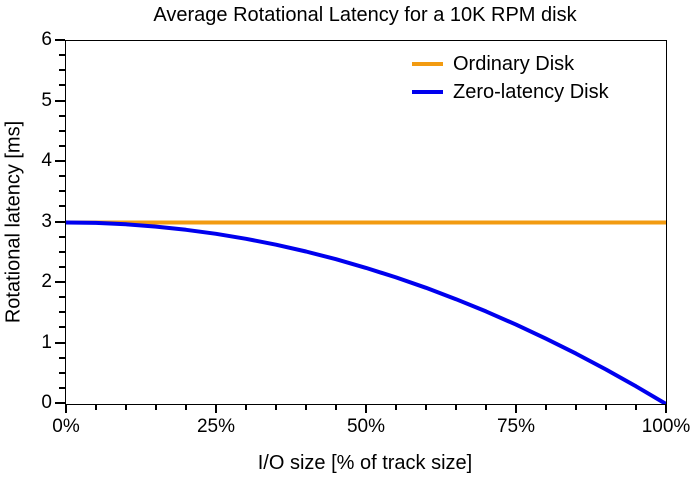  Describe the element at coordinates (66, 426) in the screenshot. I see `x-tick-label: 0%` at that location.